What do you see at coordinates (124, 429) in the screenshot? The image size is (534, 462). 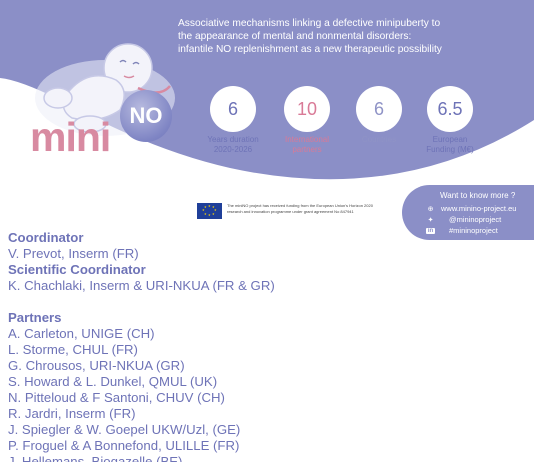 I see `partner-item: J. Spiegler & W. Goepel UKW/Uzl, (GE)` at bounding box center [124, 429].